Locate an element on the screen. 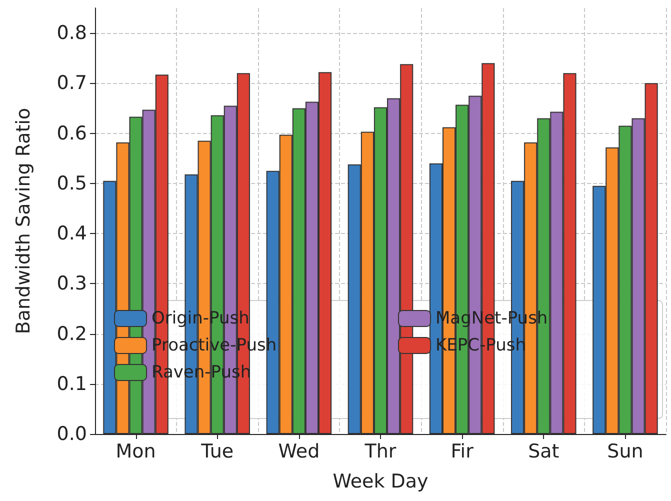 This screenshot has height=501, width=671. y-tick-label: 0.1 is located at coordinates (71, 383).